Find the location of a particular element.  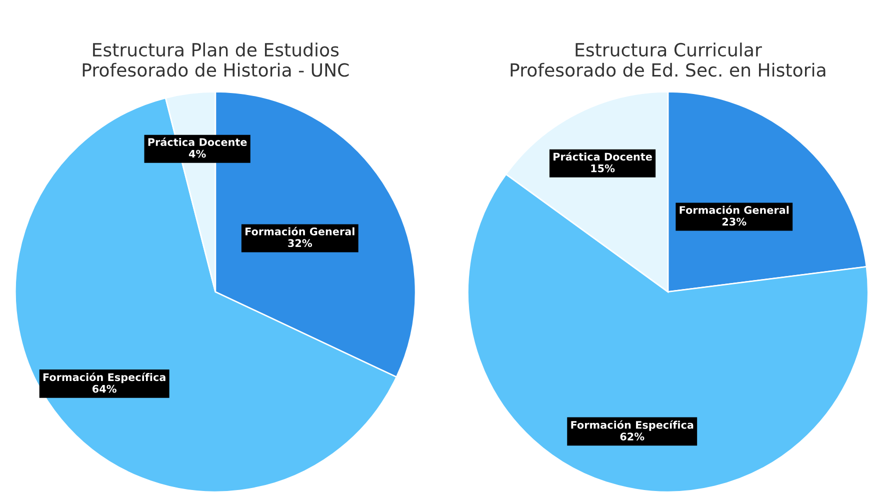

chart-title: Estructura Plan de Estudios Profesorado de Historia - UNC is located at coordinates (215, 59).